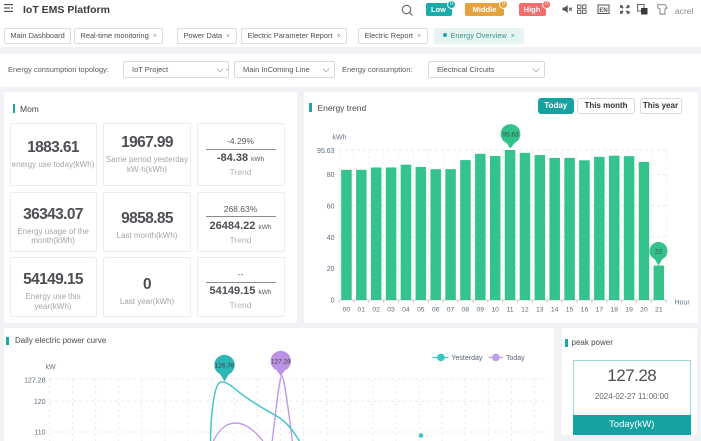  Describe the element at coordinates (554, 310) in the screenshot. I see `svg-text: 14` at that location.